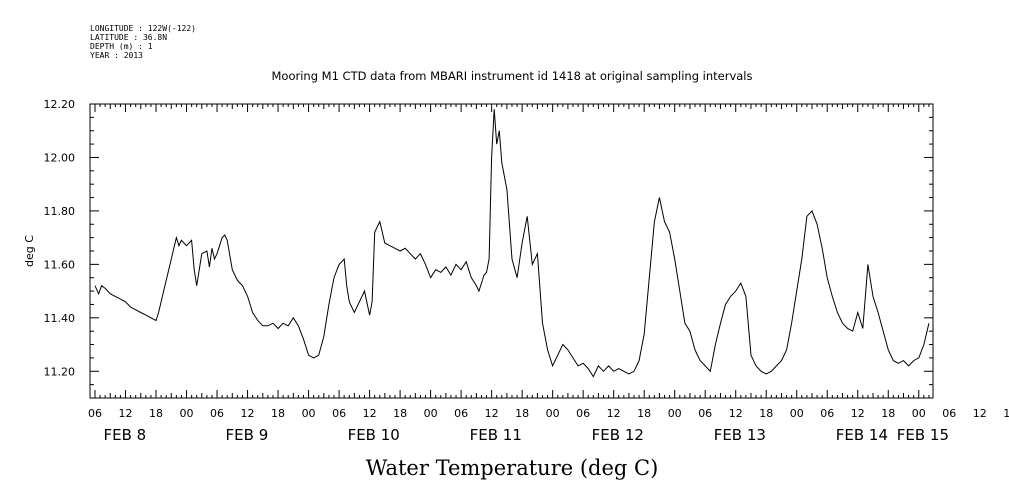 This screenshot has height=504, width=1009. Describe the element at coordinates (512, 468) in the screenshot. I see `x-axis-label: Water Temperature (deg C)` at that location.